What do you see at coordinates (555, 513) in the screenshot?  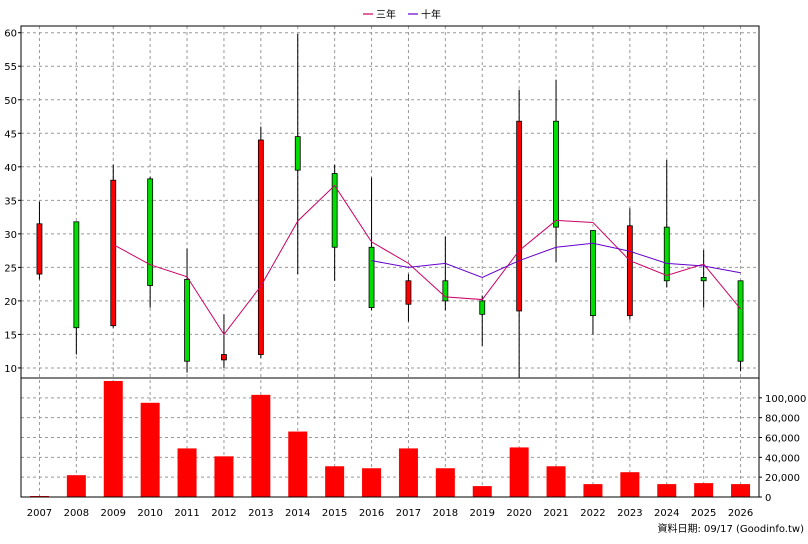 I see `year-tick-label: 2021` at bounding box center [555, 513].